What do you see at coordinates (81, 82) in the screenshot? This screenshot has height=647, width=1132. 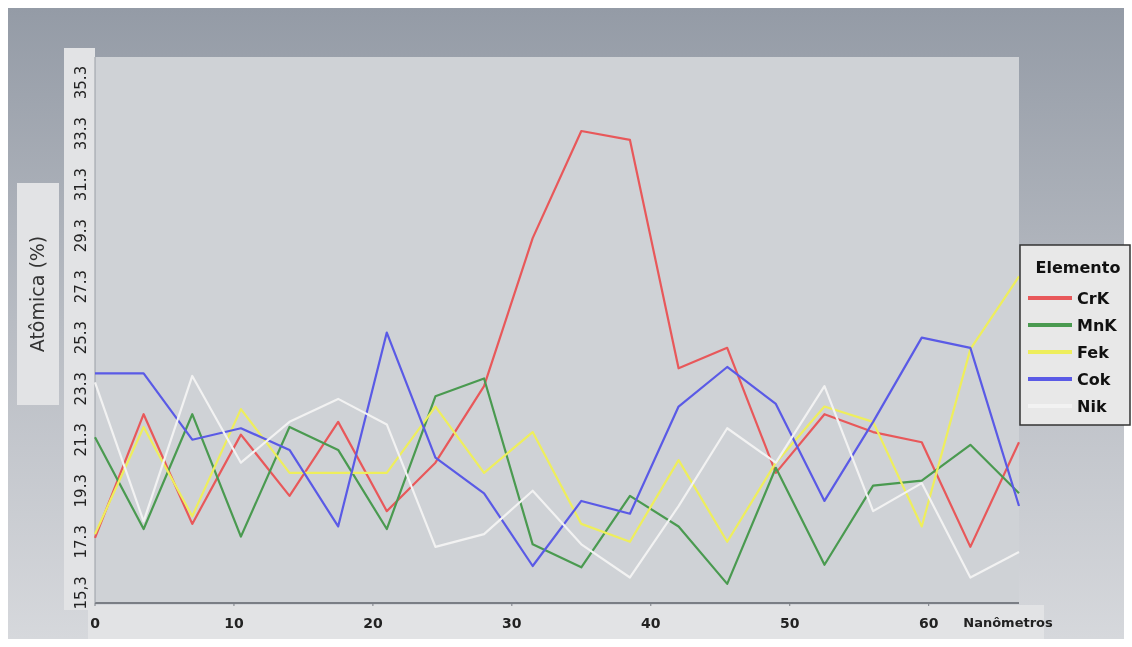 I see `y-tick-label: 35.3` at bounding box center [81, 82].